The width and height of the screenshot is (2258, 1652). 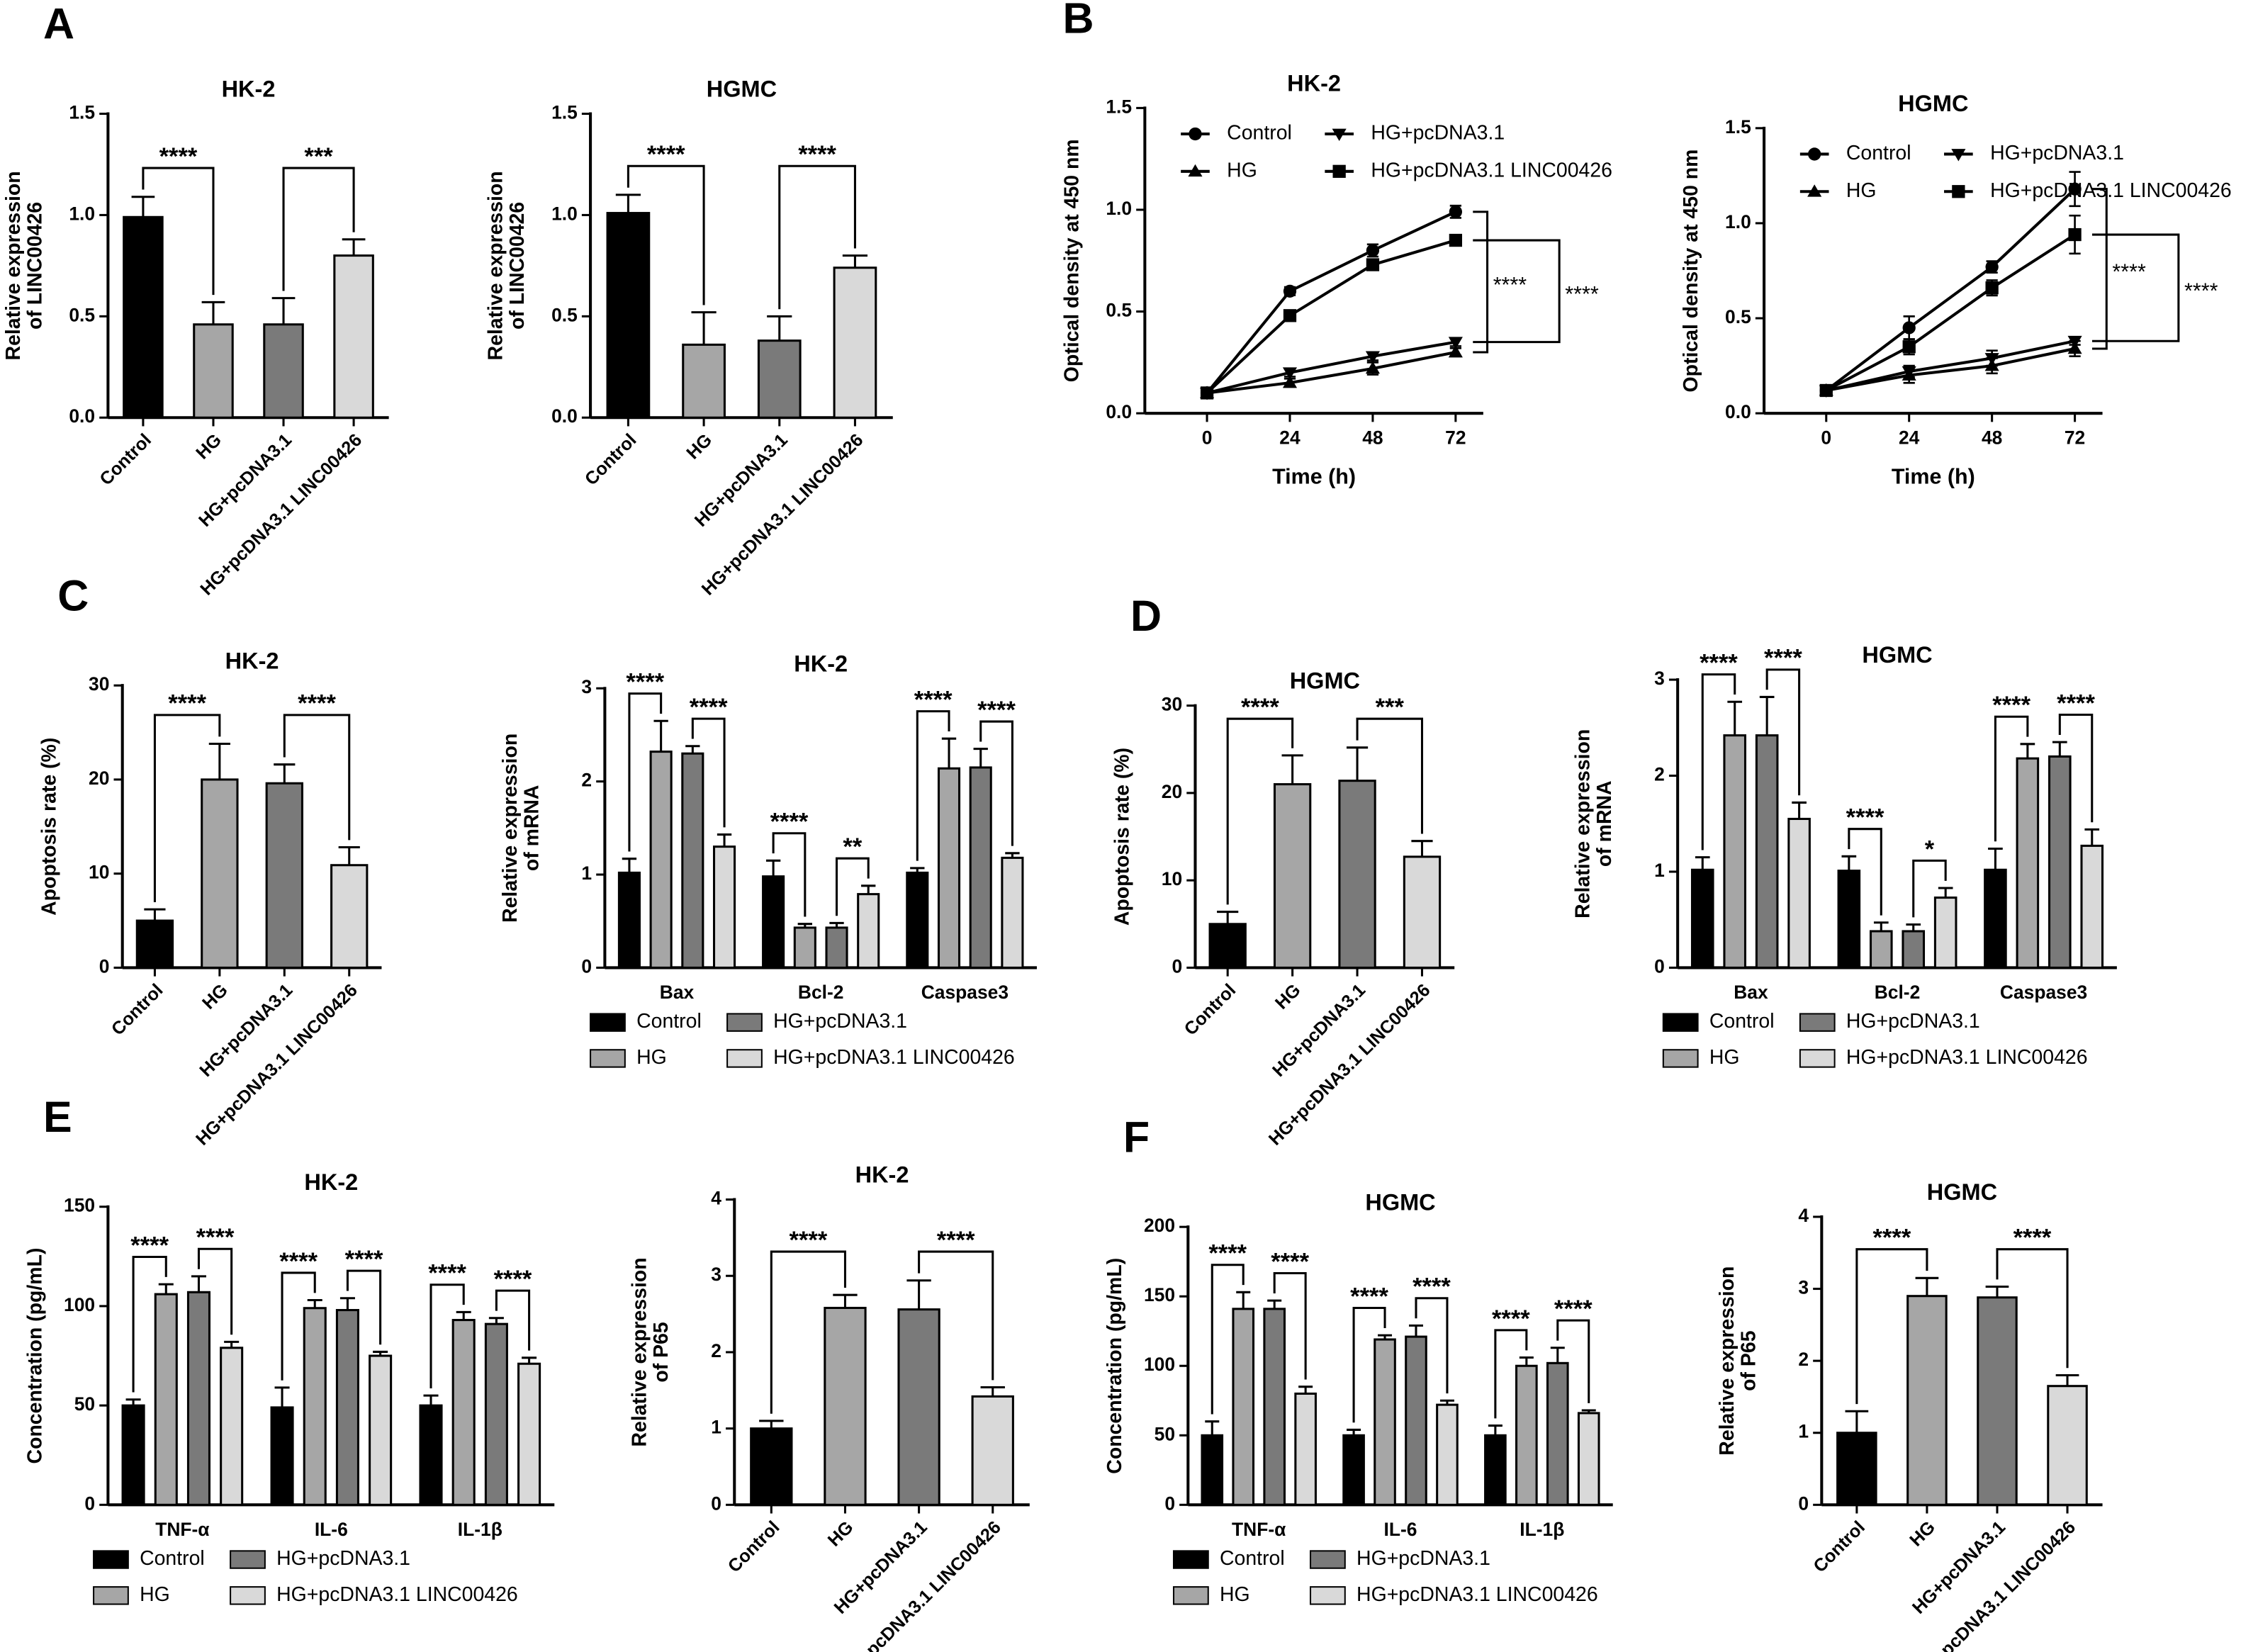 What do you see at coordinates (1878, 153) in the screenshot?
I see `legend-label: Control` at bounding box center [1878, 153].